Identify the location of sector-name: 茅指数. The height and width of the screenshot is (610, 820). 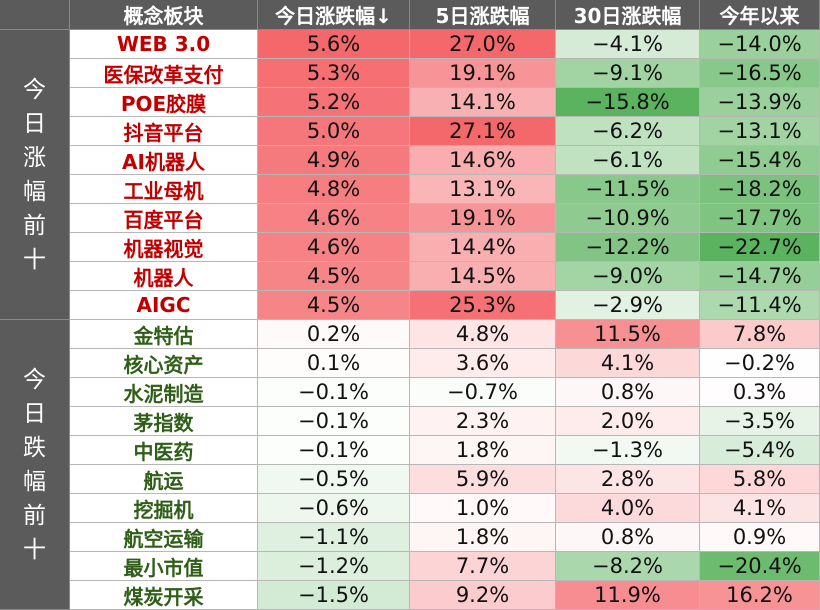
(164, 421).